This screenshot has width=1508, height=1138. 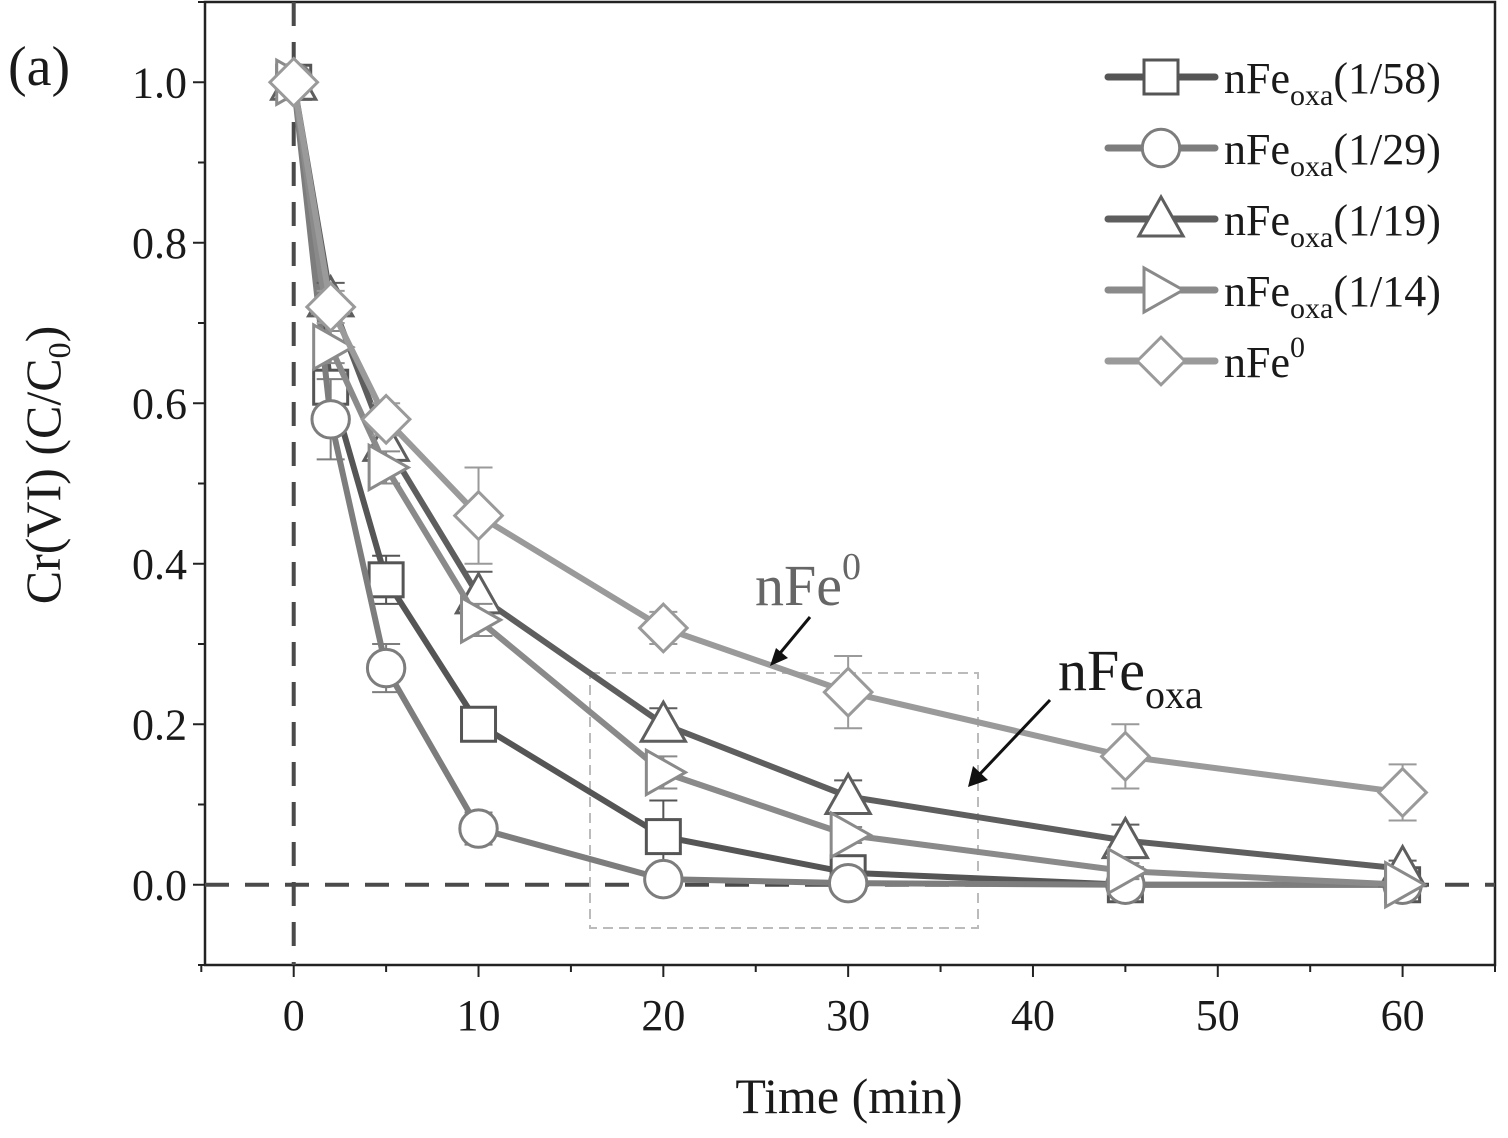 I want to click on annotation-nfe0: nFe0, so click(x=808, y=582).